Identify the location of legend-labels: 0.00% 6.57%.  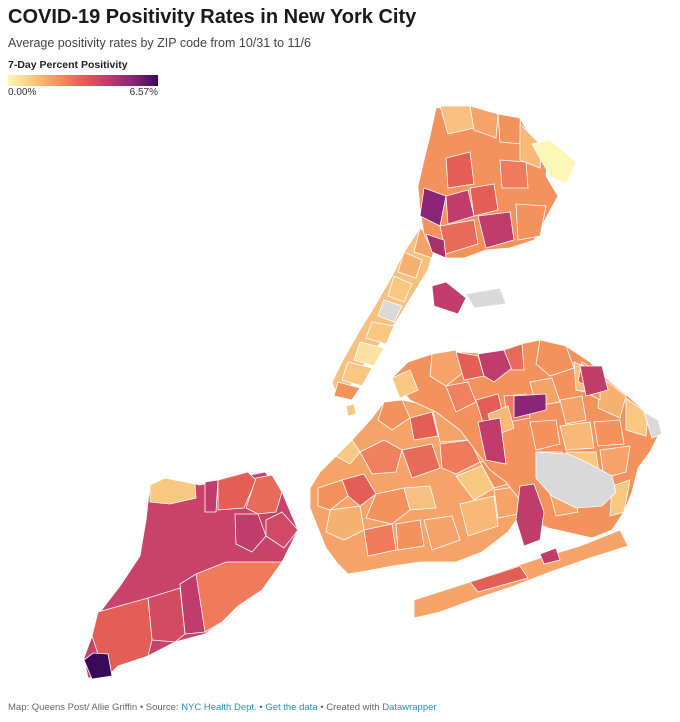
(83, 92).